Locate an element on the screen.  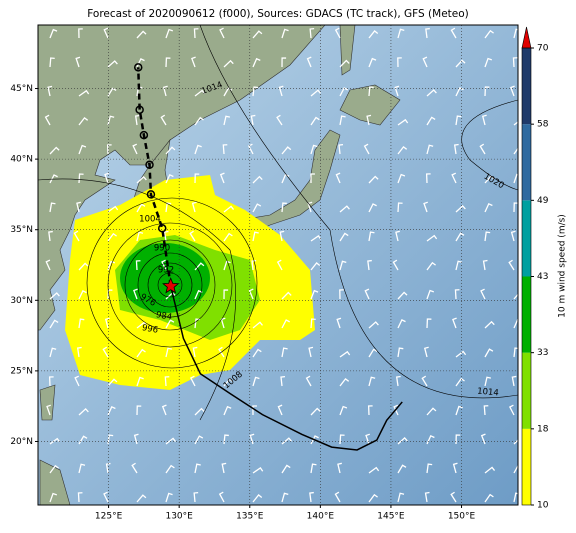
colorbar-tick-label: 43 is located at coordinates (542, 277).